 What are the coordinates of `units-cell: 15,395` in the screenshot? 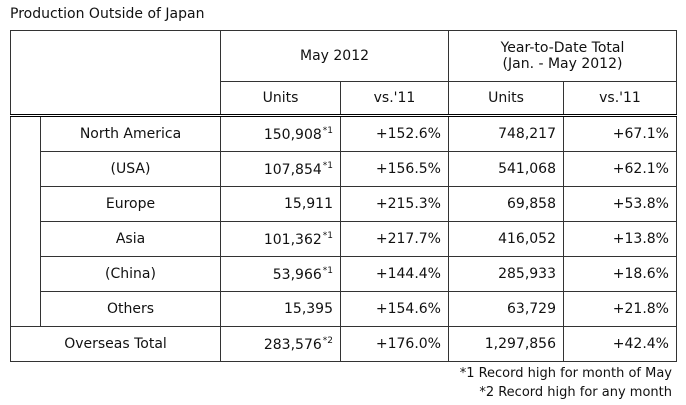 It's located at (280, 309).